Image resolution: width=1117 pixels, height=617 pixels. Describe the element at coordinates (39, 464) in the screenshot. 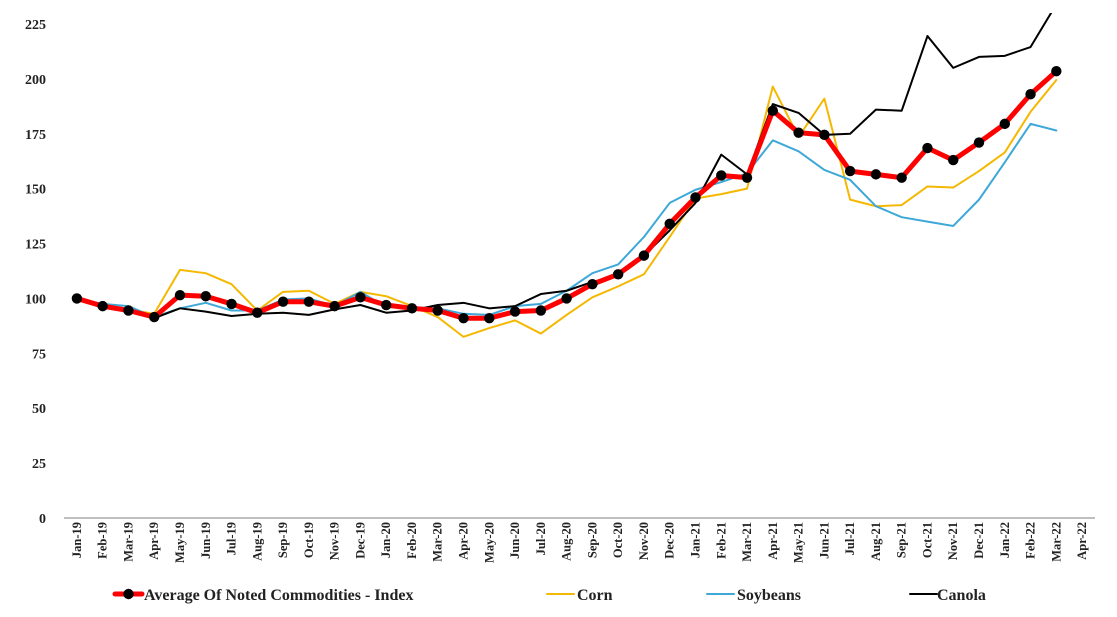

I see `y-tick-label: 25` at that location.